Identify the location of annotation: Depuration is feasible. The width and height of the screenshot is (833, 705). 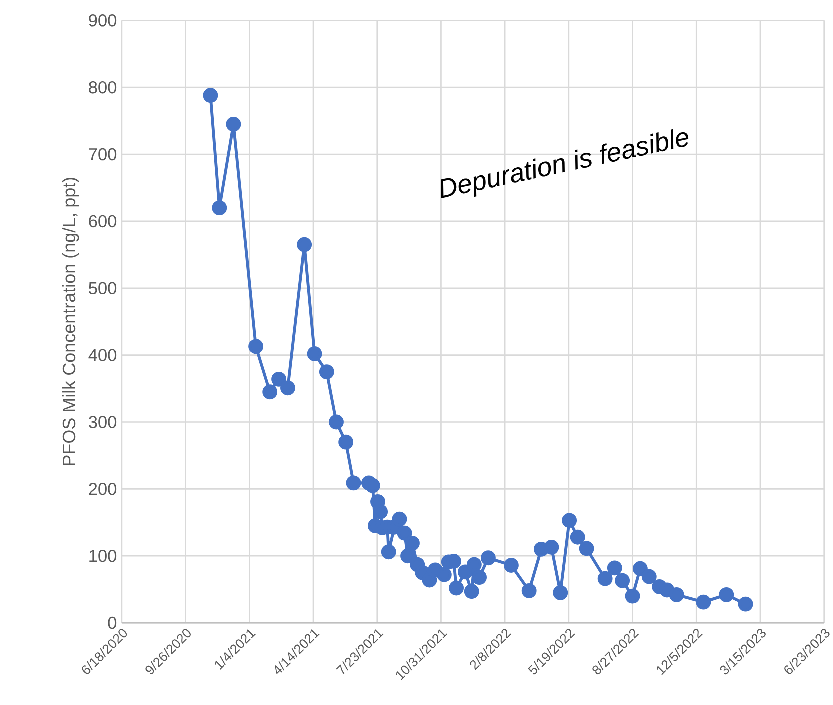
(564, 163).